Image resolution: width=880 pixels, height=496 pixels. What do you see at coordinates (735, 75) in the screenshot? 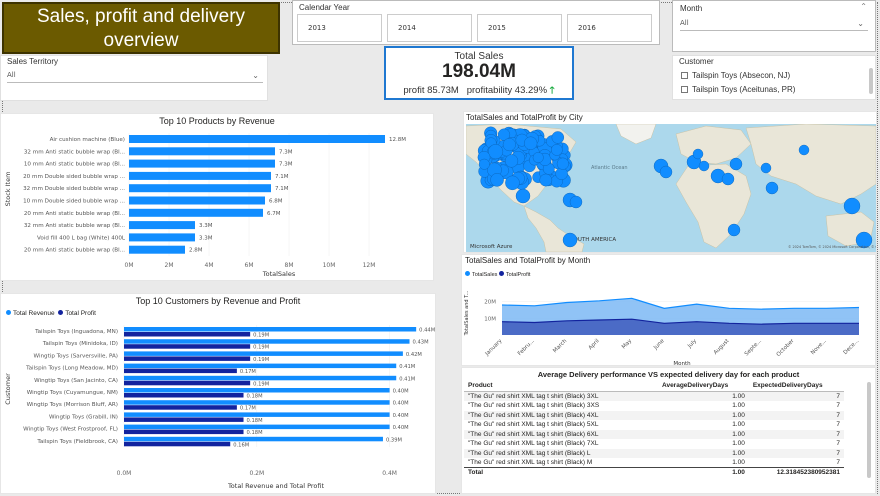
I see `customer-option: Tailspin Toys (Absecon, NJ)` at bounding box center [735, 75].